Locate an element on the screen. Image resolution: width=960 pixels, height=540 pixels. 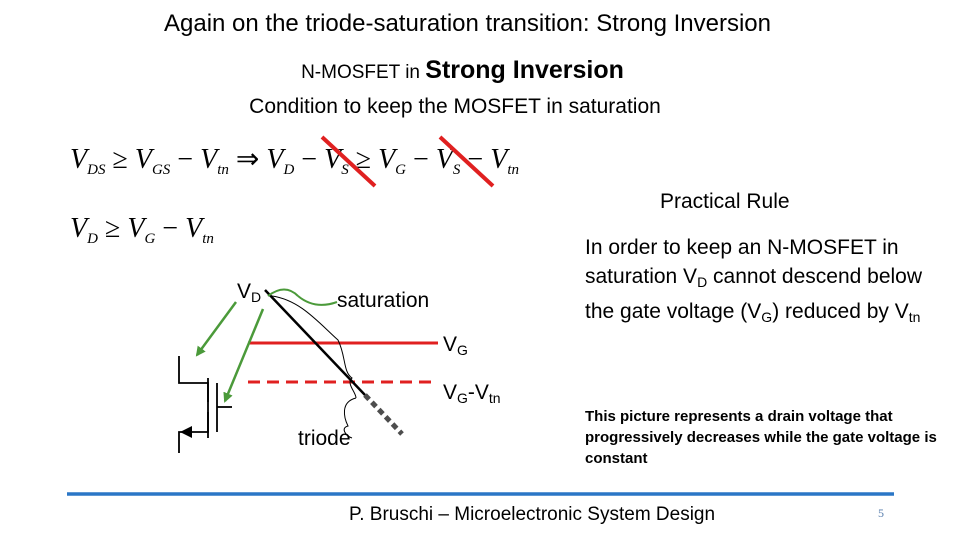
vd-ramp-solid is located at coordinates (315, 342).